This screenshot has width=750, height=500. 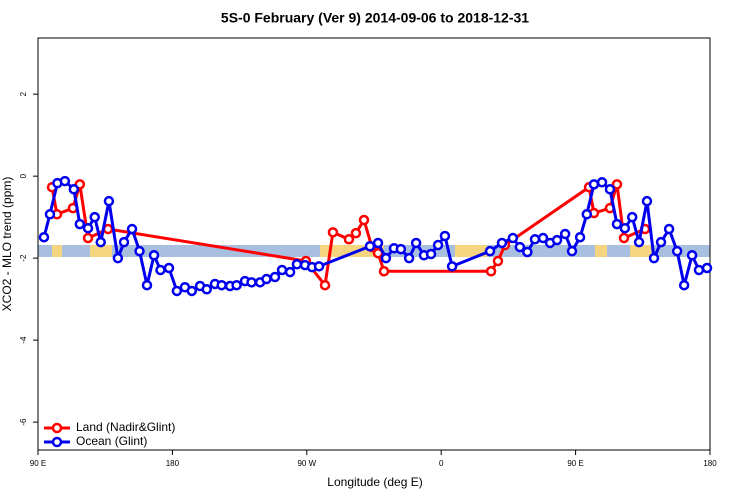 I want to click on y-axis-label: XCO2 - MLO trend (ppm), so click(x=7, y=244).